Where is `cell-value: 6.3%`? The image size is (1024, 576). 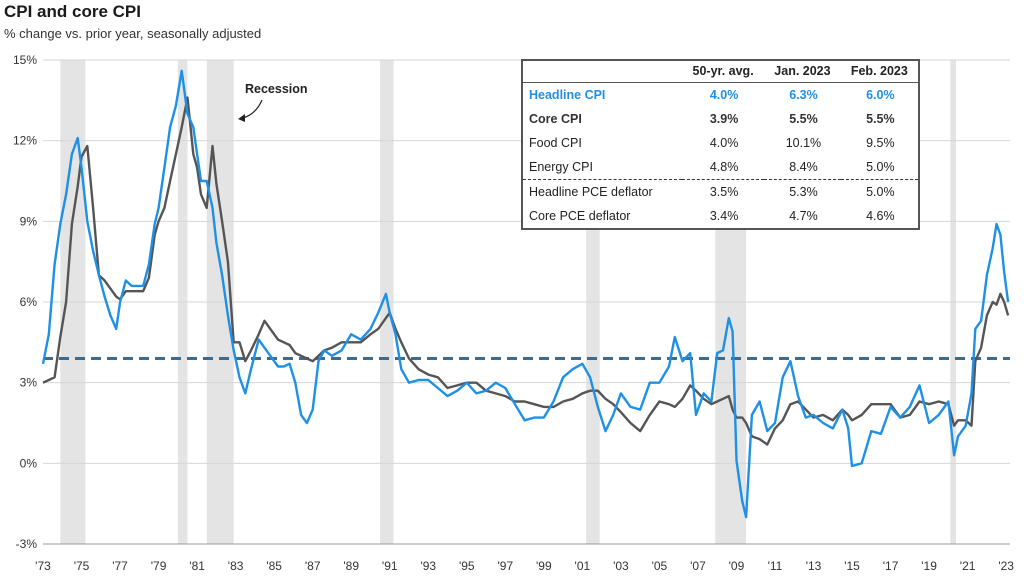 cell-value: 6.3% is located at coordinates (803, 94).